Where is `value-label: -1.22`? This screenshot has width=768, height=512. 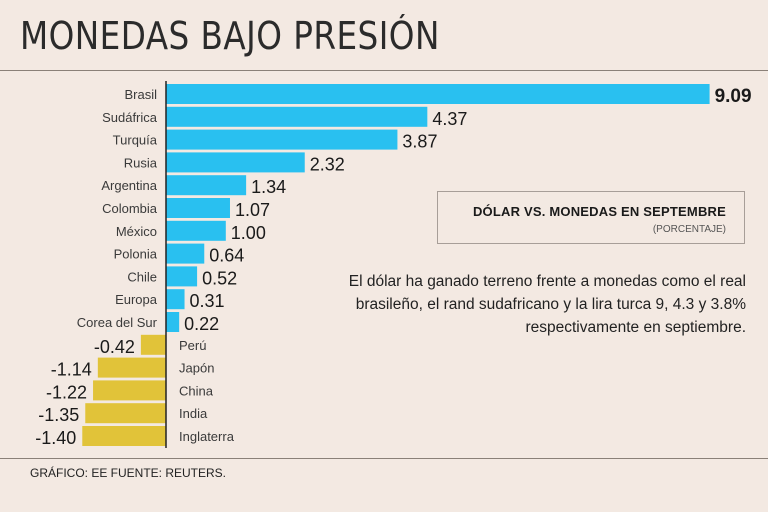 value-label: -1.22 is located at coordinates (66, 392).